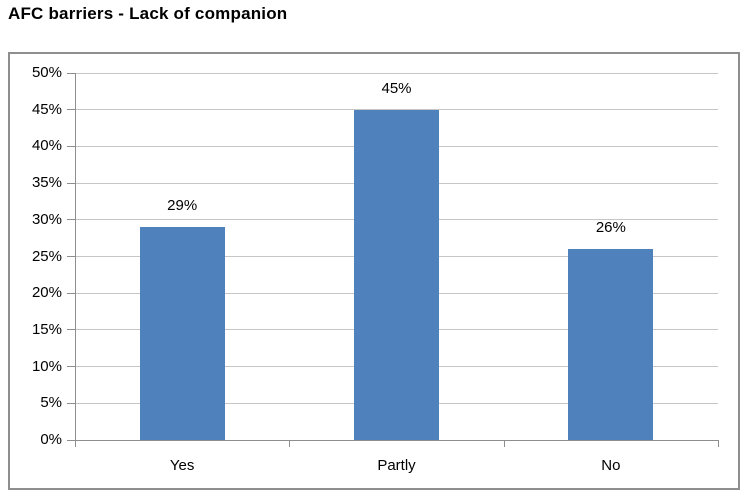 The height and width of the screenshot is (500, 746). Describe the element at coordinates (46, 256) in the screenshot. I see `y-axis-tick-label: 25%` at that location.